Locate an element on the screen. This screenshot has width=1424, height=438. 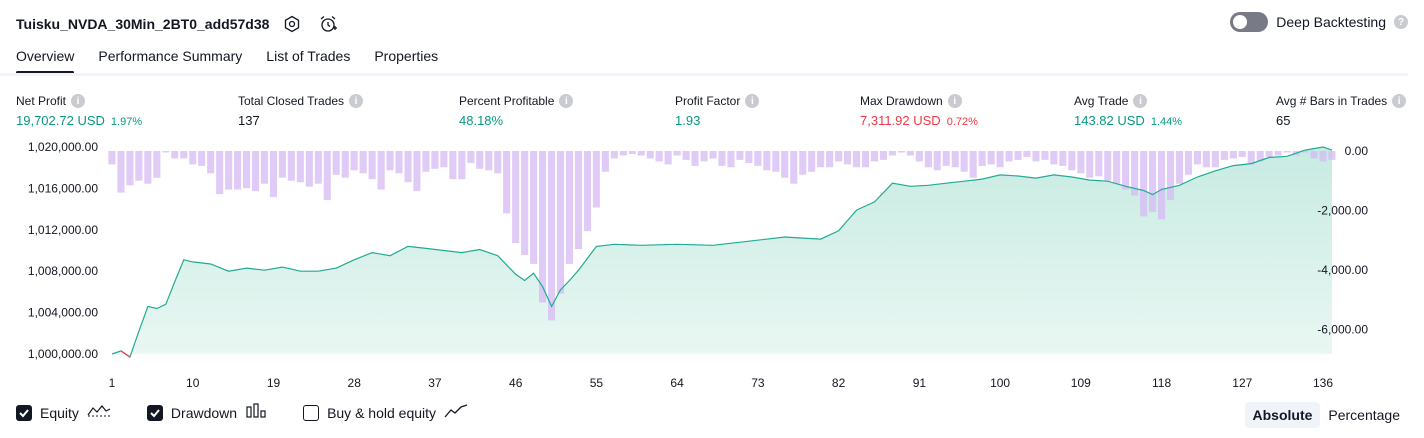
x-tick-label: 46 is located at coordinates (516, 383).